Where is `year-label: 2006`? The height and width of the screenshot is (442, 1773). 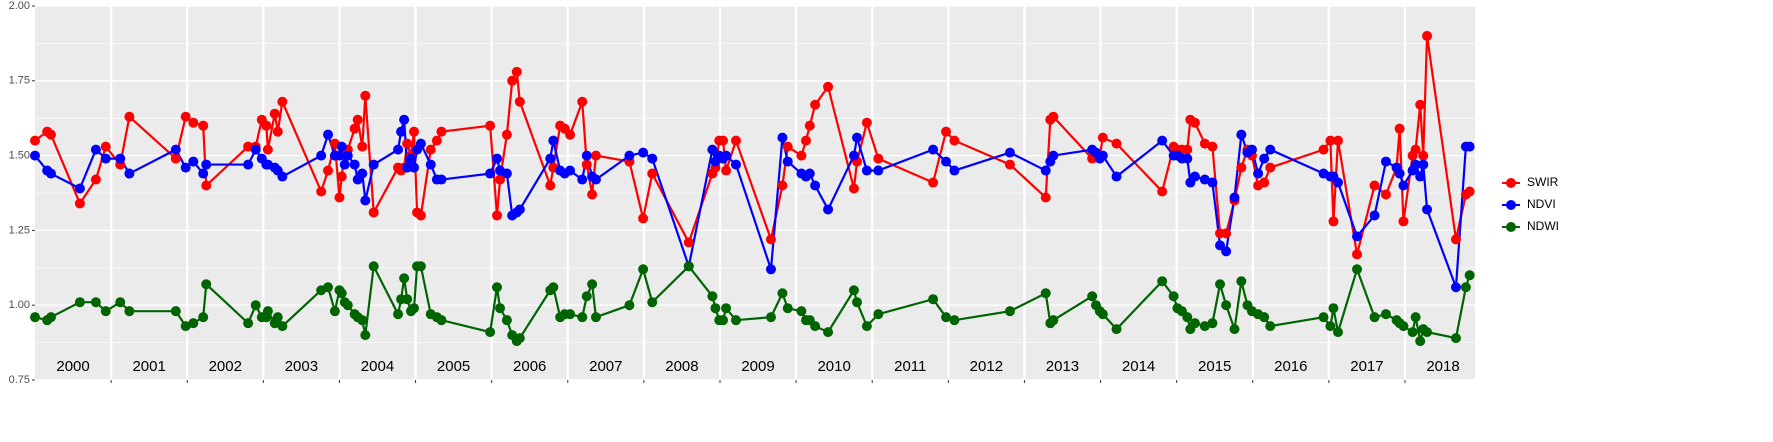
year-label: 2006 is located at coordinates (529, 366).